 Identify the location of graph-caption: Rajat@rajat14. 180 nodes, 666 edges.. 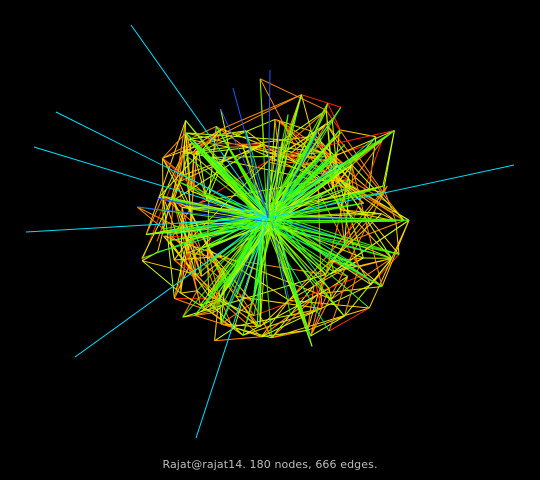
(270, 464).